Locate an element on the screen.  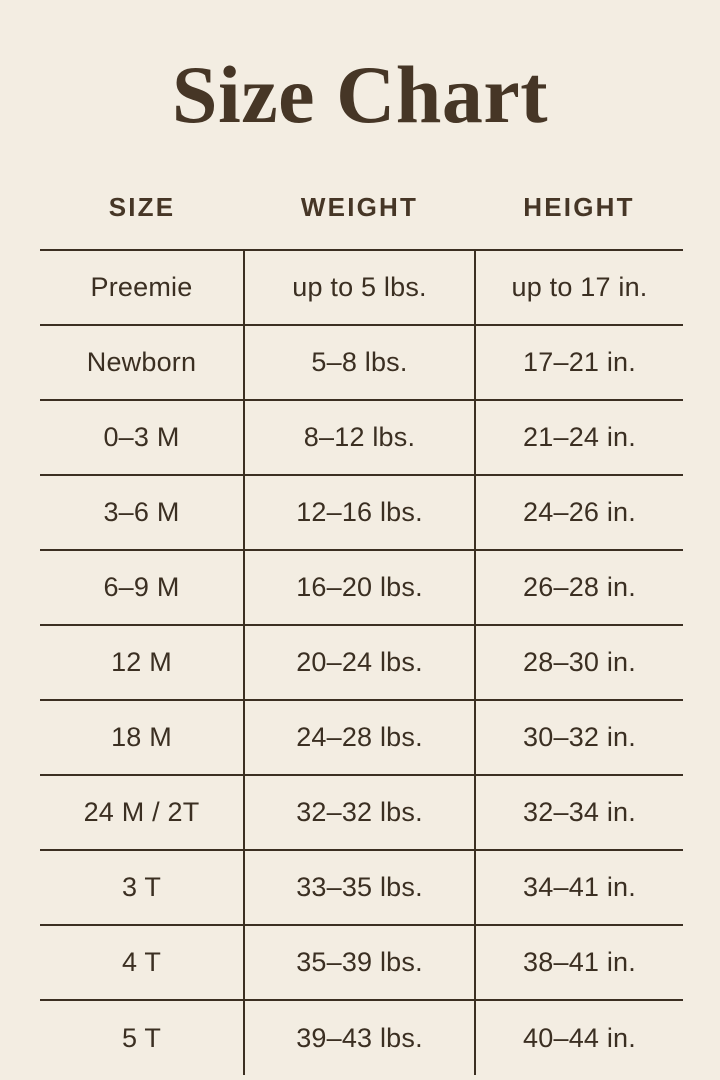
weight-cell: 20–24 lbs. is located at coordinates (360, 662).